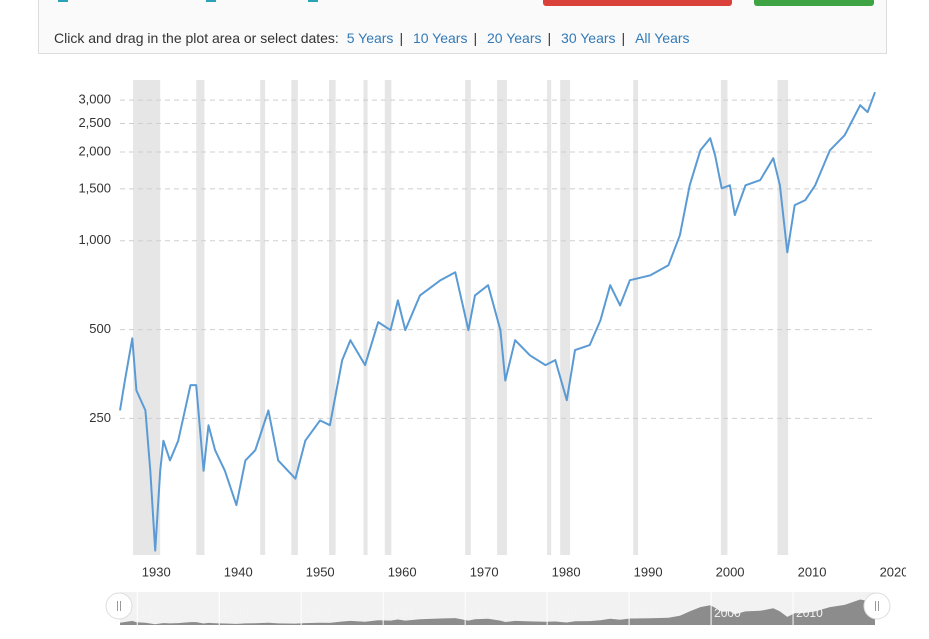  Describe the element at coordinates (563, 613) in the screenshot. I see `navigator-label: 1980` at that location.